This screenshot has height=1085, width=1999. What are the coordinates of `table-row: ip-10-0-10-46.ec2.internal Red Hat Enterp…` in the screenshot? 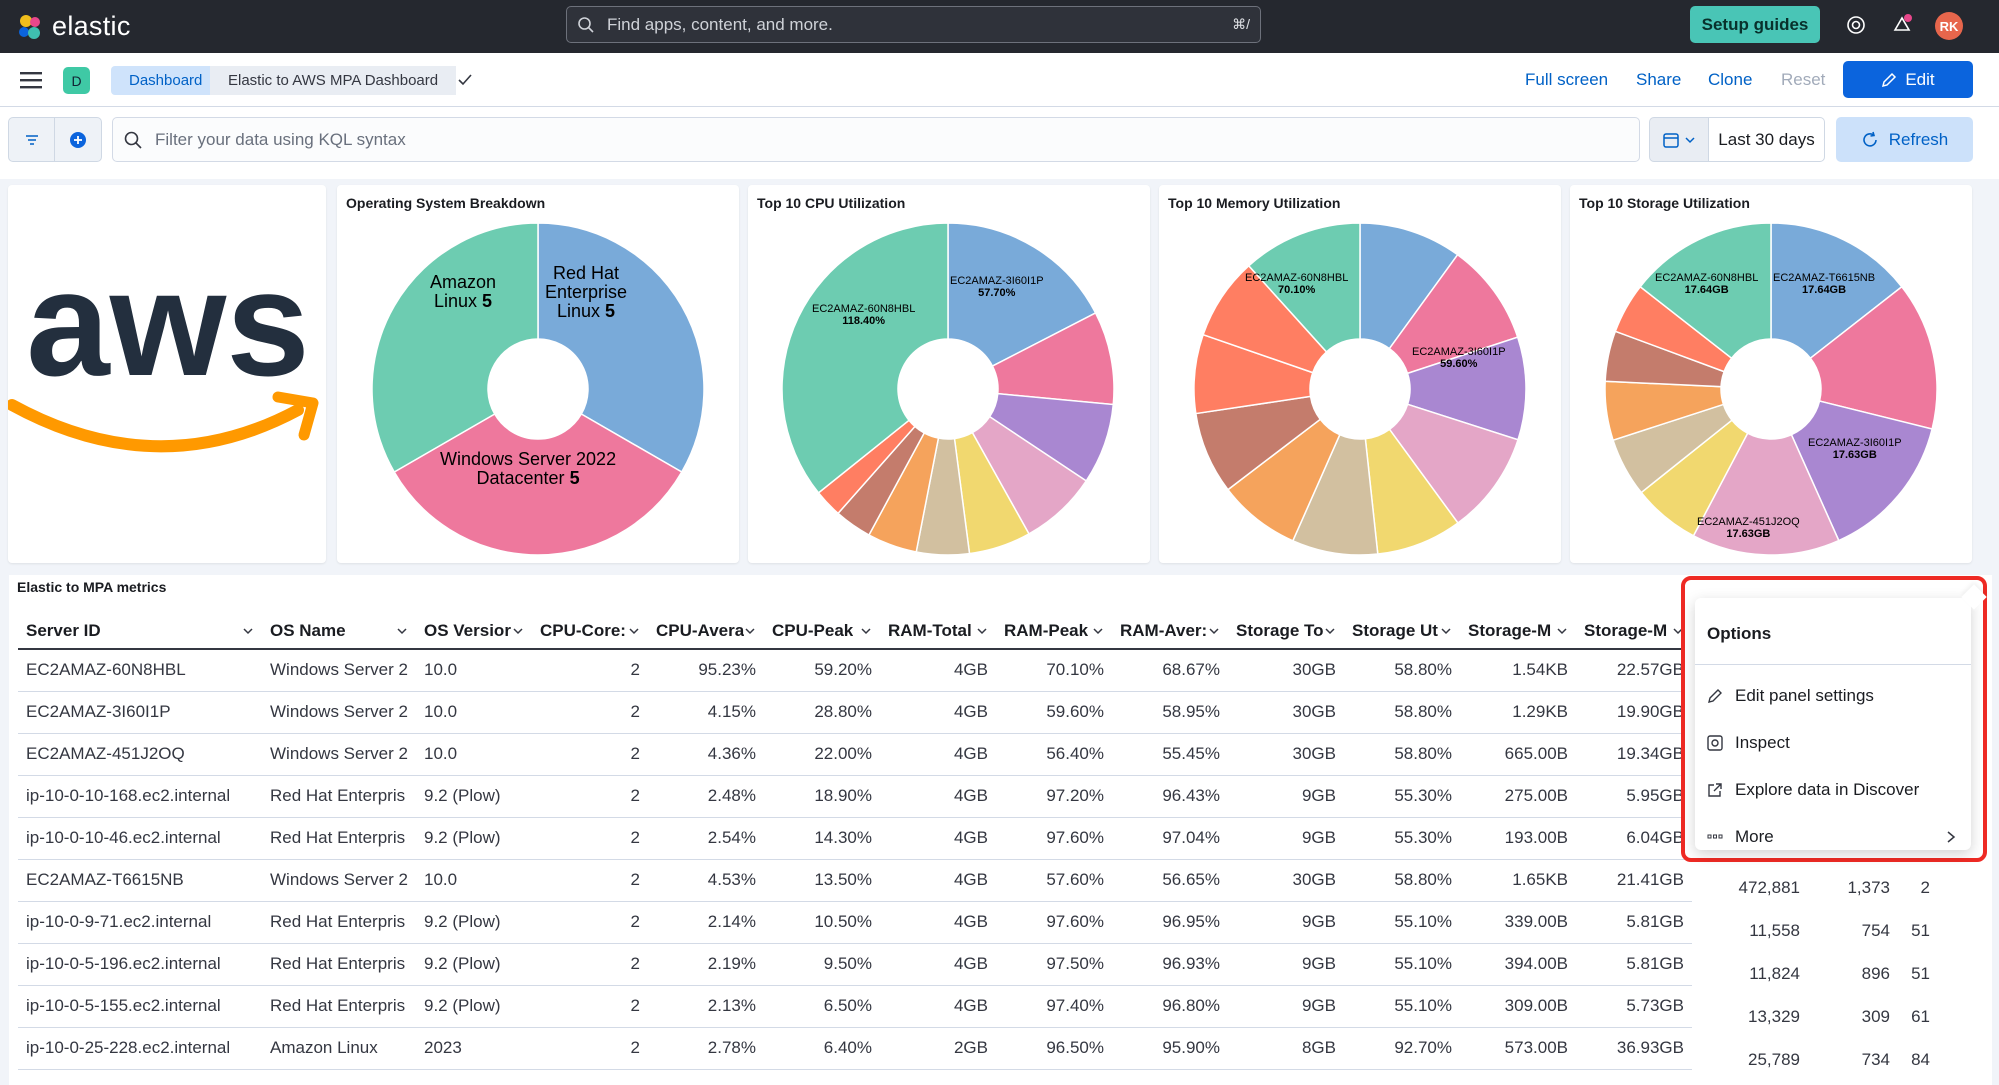 It's located at (855, 838).